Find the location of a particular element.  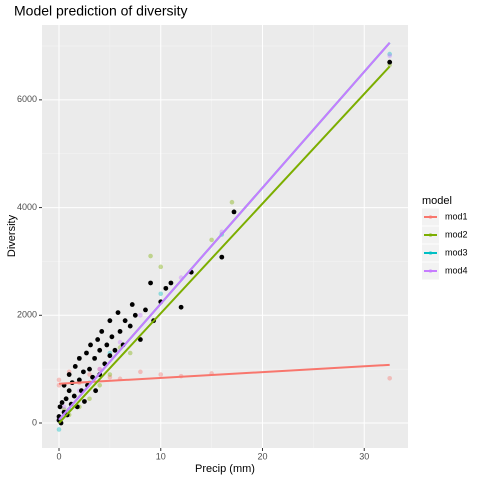

y-tick-label: 6000 is located at coordinates (27, 99).